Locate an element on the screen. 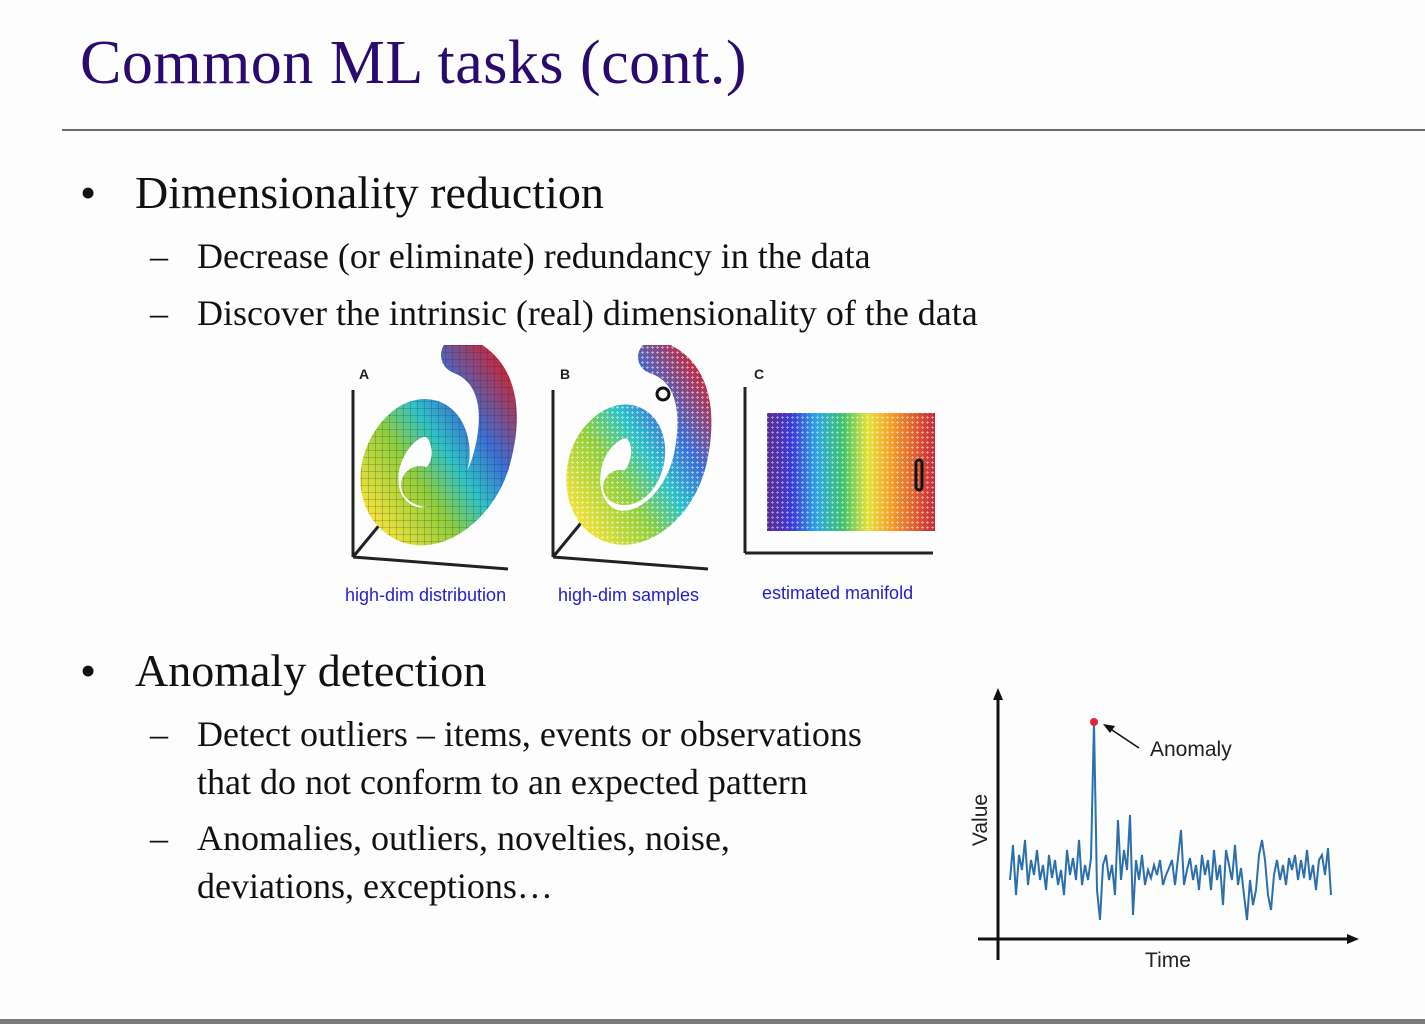 This screenshot has width=1425, height=1024. x-axis-label: Time is located at coordinates (1168, 960).